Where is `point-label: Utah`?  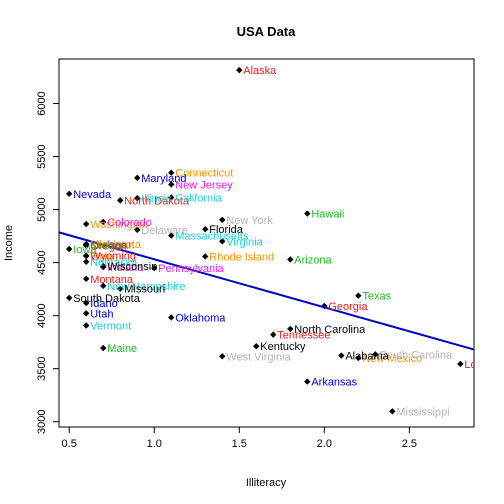 point-label: Utah is located at coordinates (101, 314).